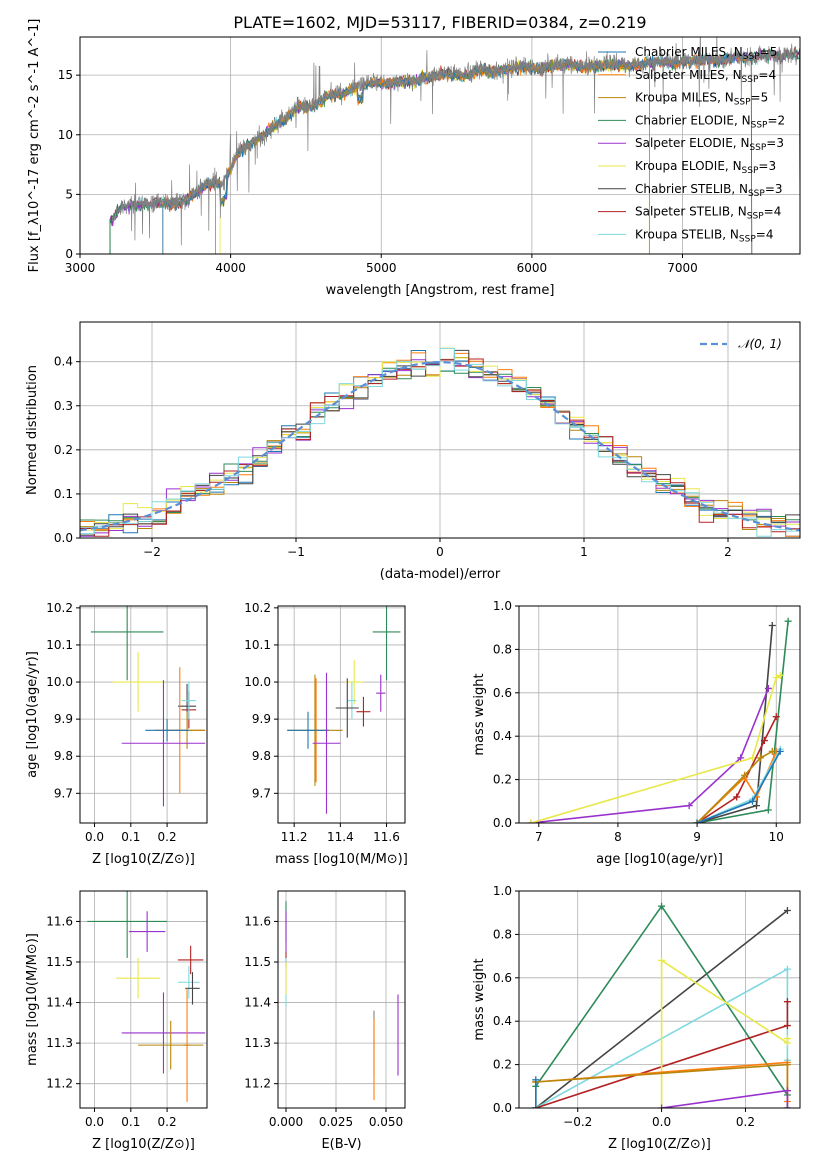  What do you see at coordinates (682, 268) in the screenshot?
I see `x-tick-label: 7000` at bounding box center [682, 268].